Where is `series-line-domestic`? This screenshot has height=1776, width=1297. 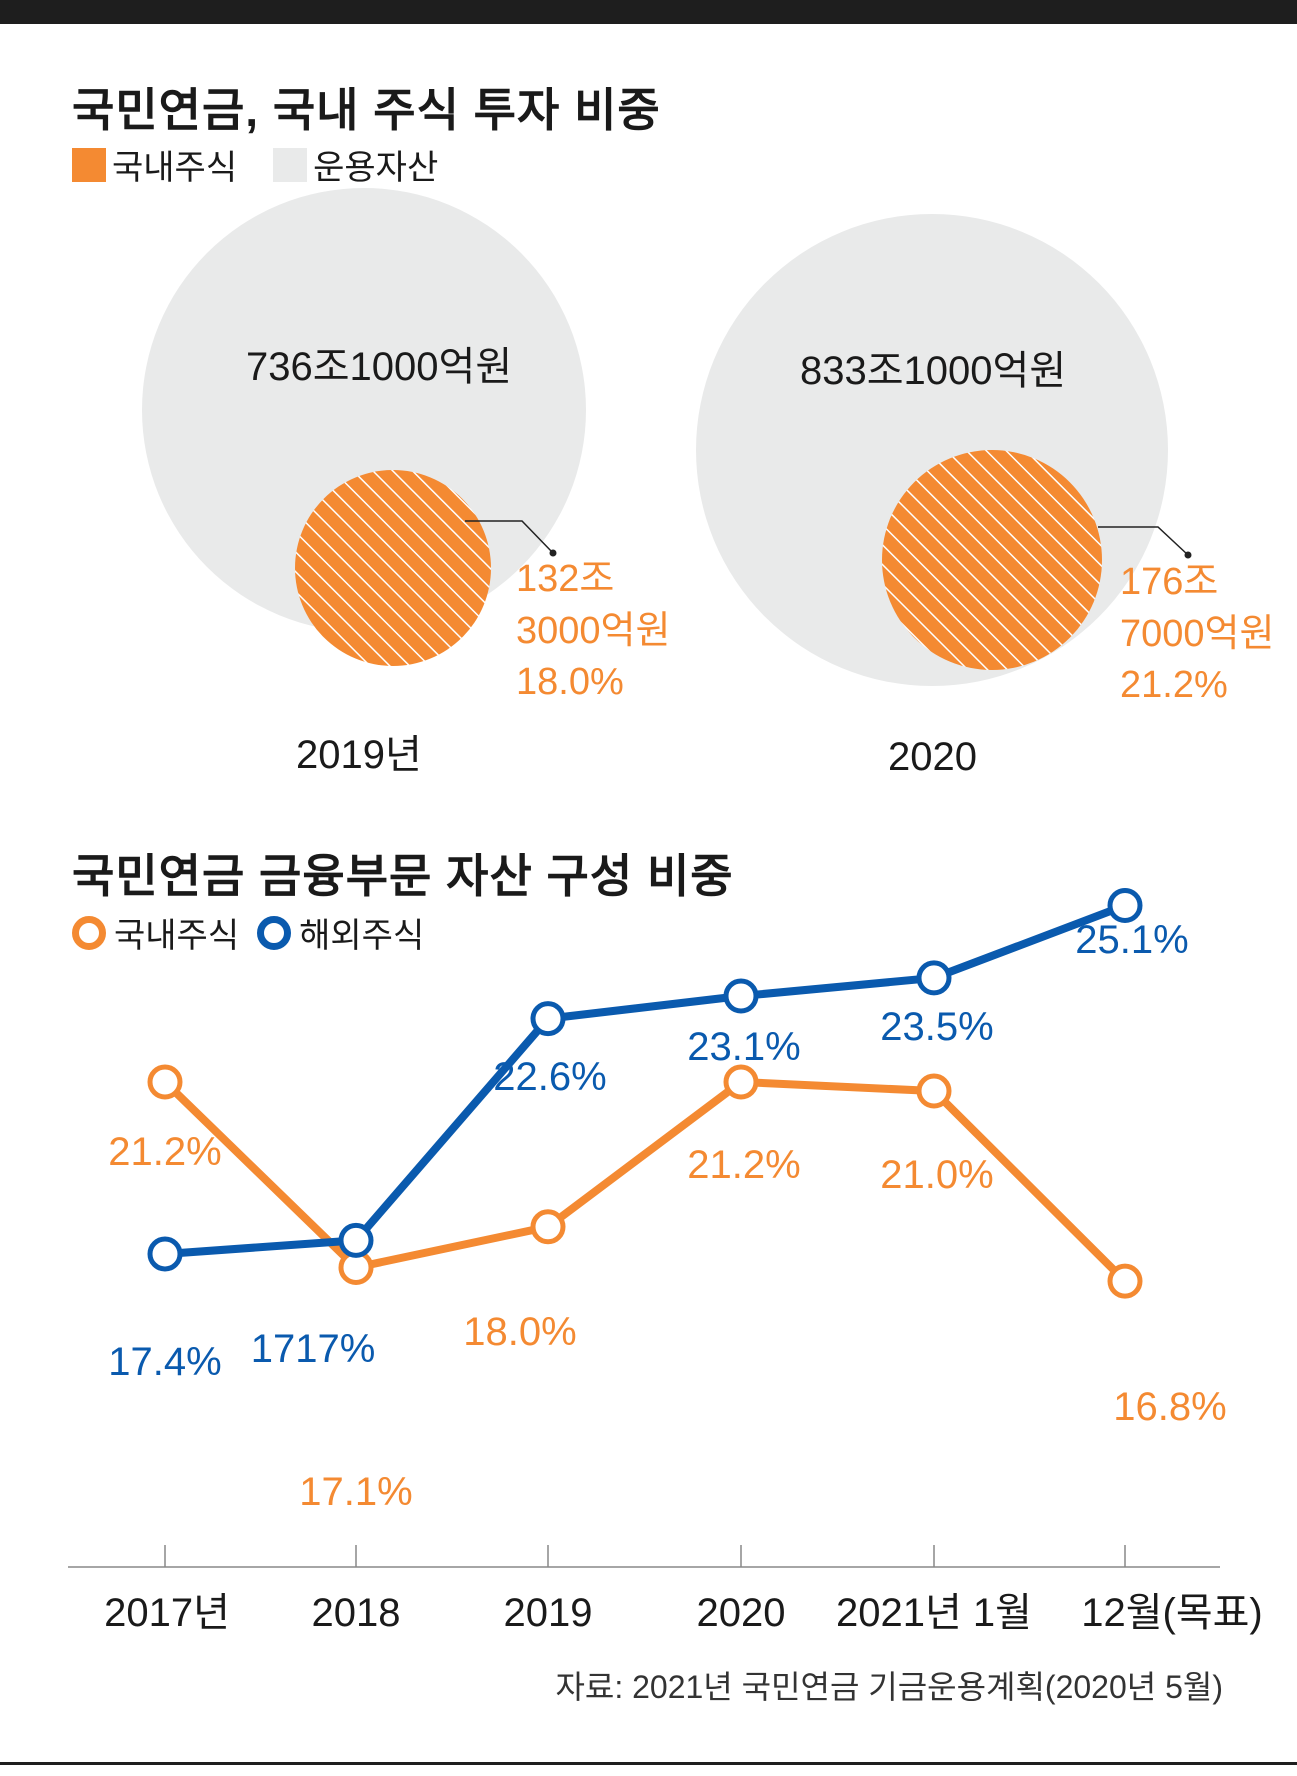 series-line-domestic is located at coordinates (645, 1181).